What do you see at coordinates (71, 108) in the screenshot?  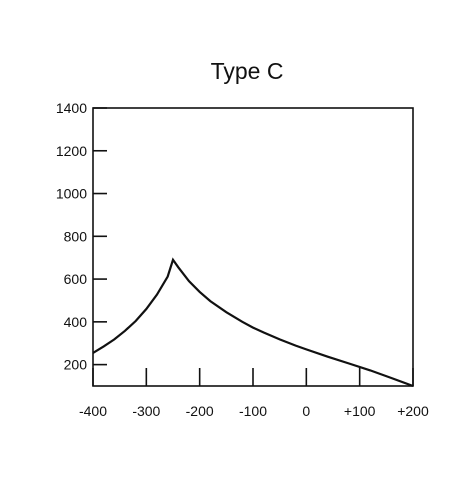 I see `y-tick-label: 1400` at bounding box center [71, 108].